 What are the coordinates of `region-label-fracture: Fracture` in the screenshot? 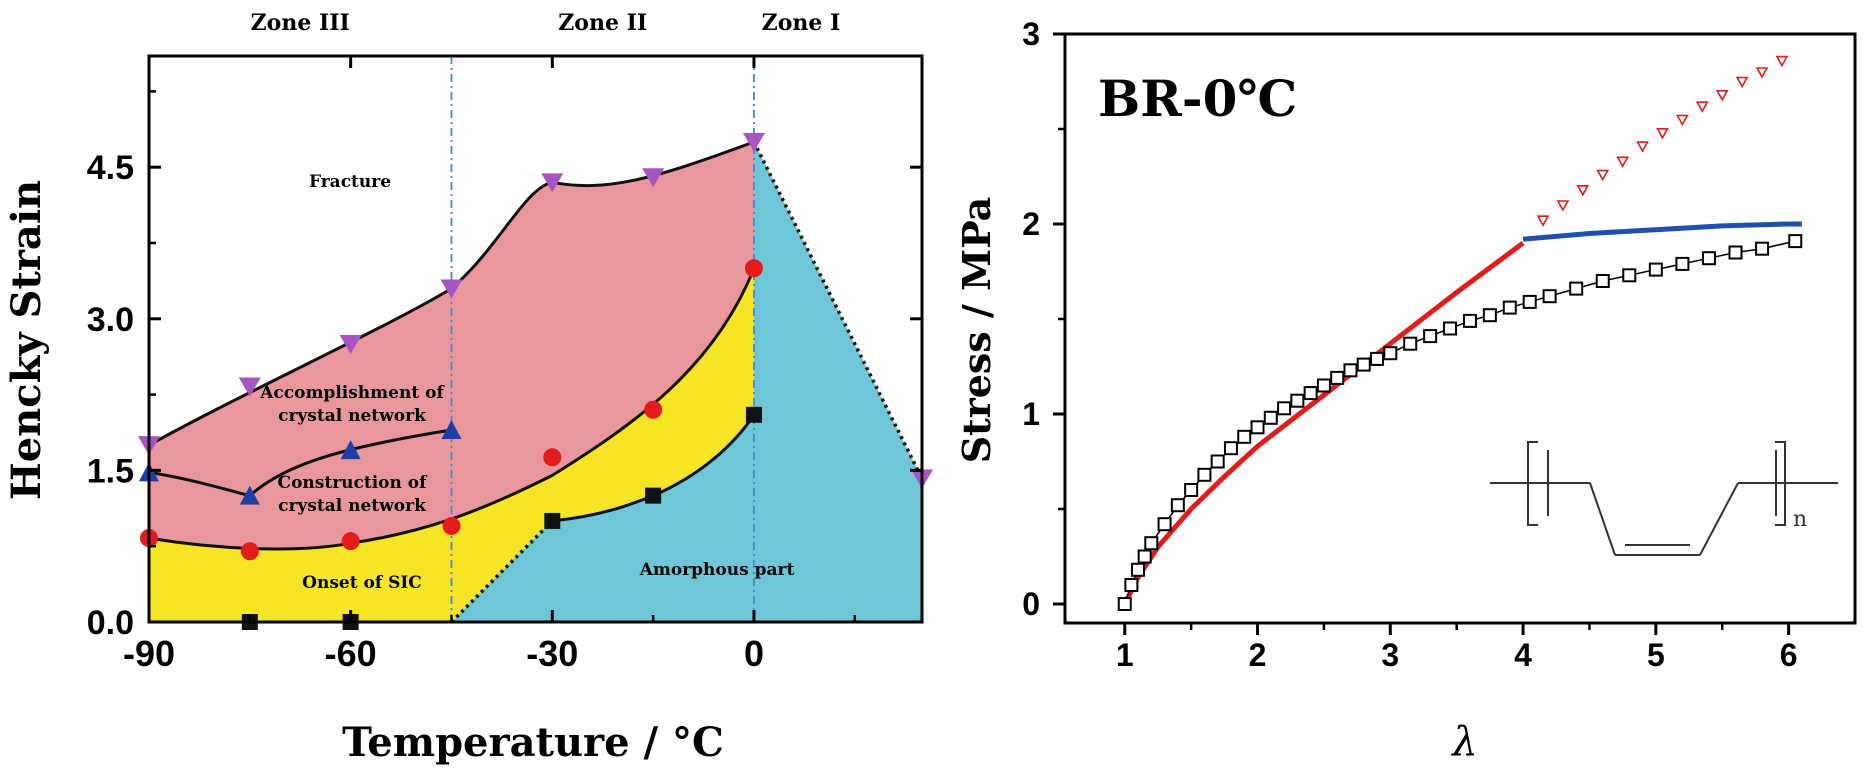 It's located at (350, 182).